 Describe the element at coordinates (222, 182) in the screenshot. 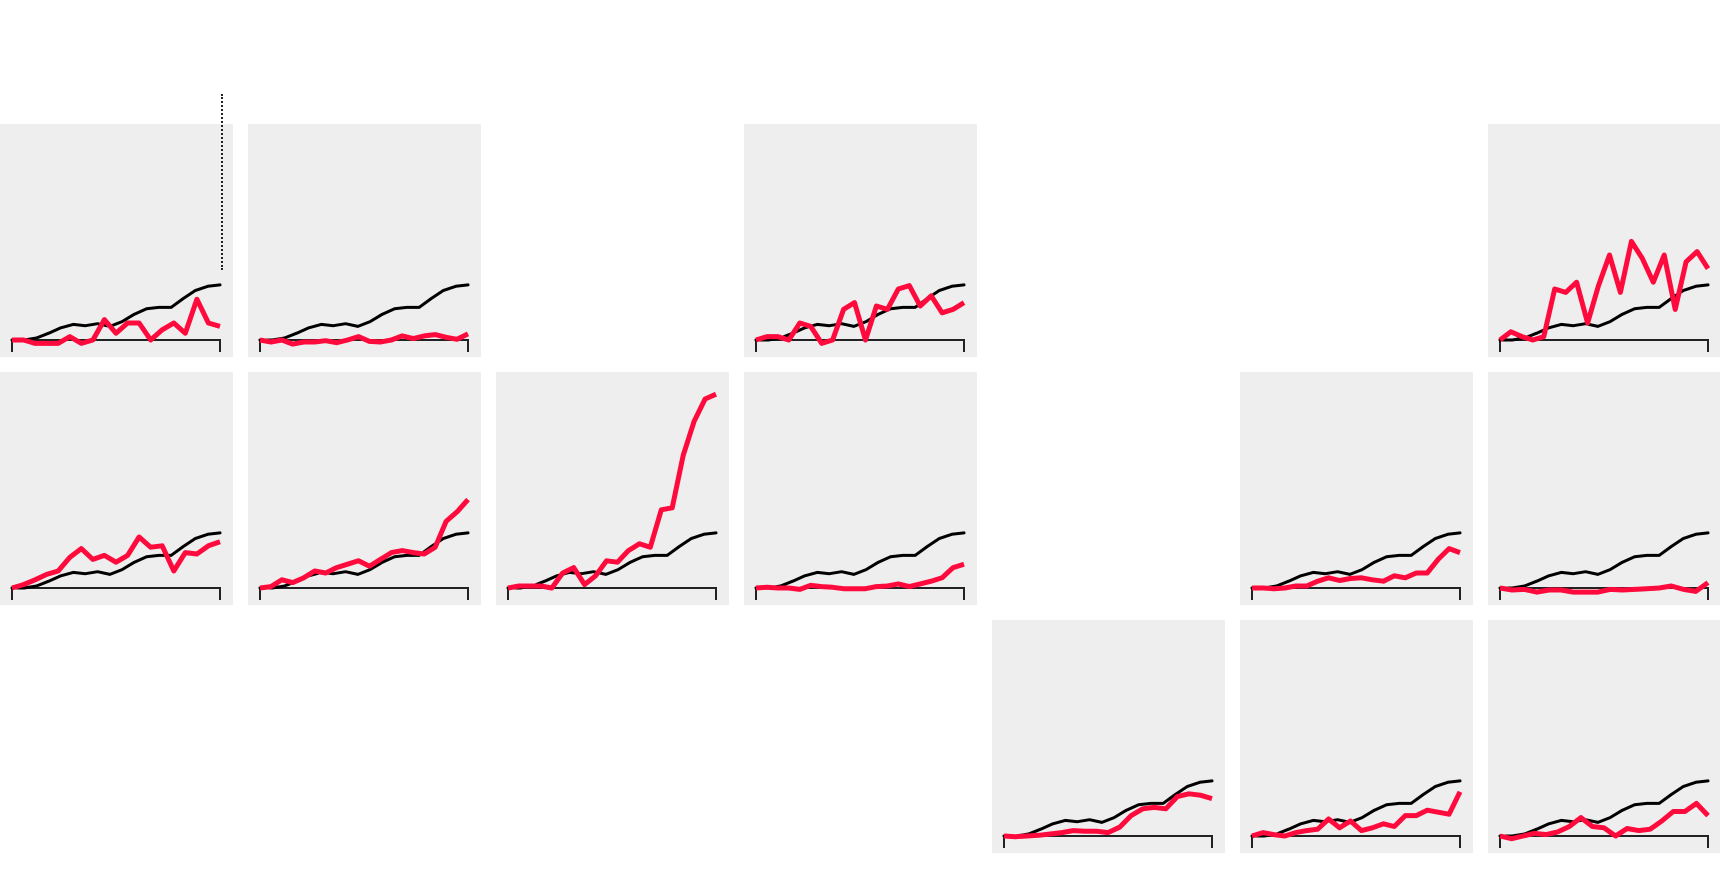

I see `reference-marker-line` at that location.